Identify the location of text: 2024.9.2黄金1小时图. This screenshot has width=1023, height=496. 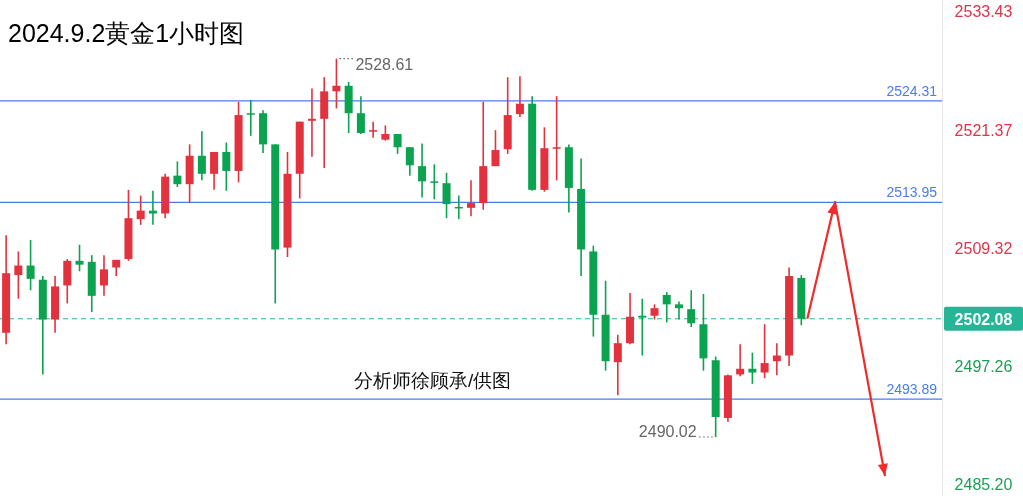
(126, 33).